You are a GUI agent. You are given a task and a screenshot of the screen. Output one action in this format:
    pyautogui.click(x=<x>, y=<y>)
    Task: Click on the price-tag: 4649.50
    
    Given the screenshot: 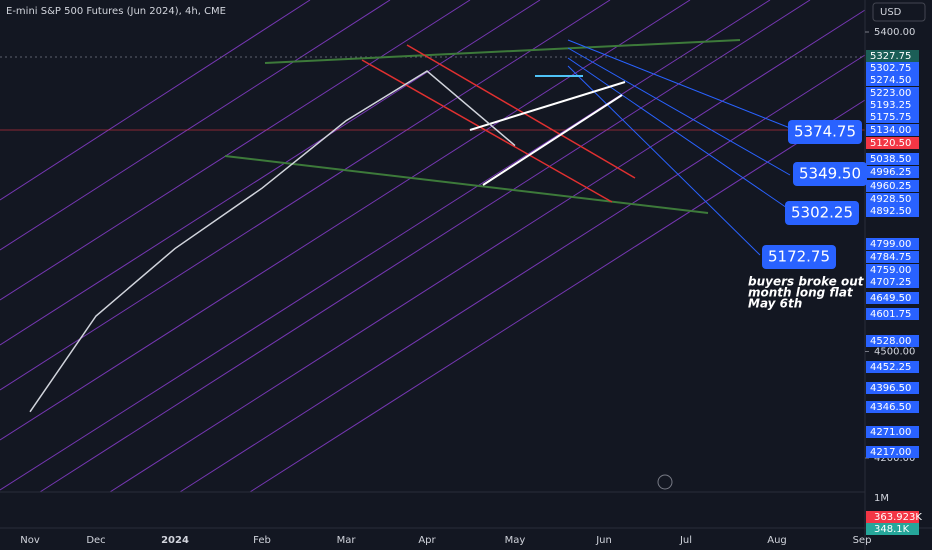 What is the action you would take?
    pyautogui.click(x=890, y=298)
    